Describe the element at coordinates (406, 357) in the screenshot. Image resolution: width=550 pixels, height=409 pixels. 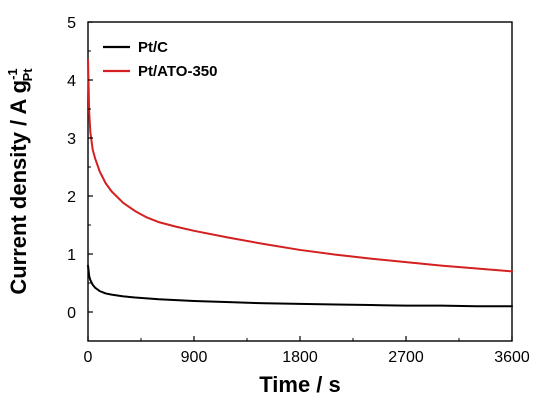
I see `x-tick-label: 2700` at that location.